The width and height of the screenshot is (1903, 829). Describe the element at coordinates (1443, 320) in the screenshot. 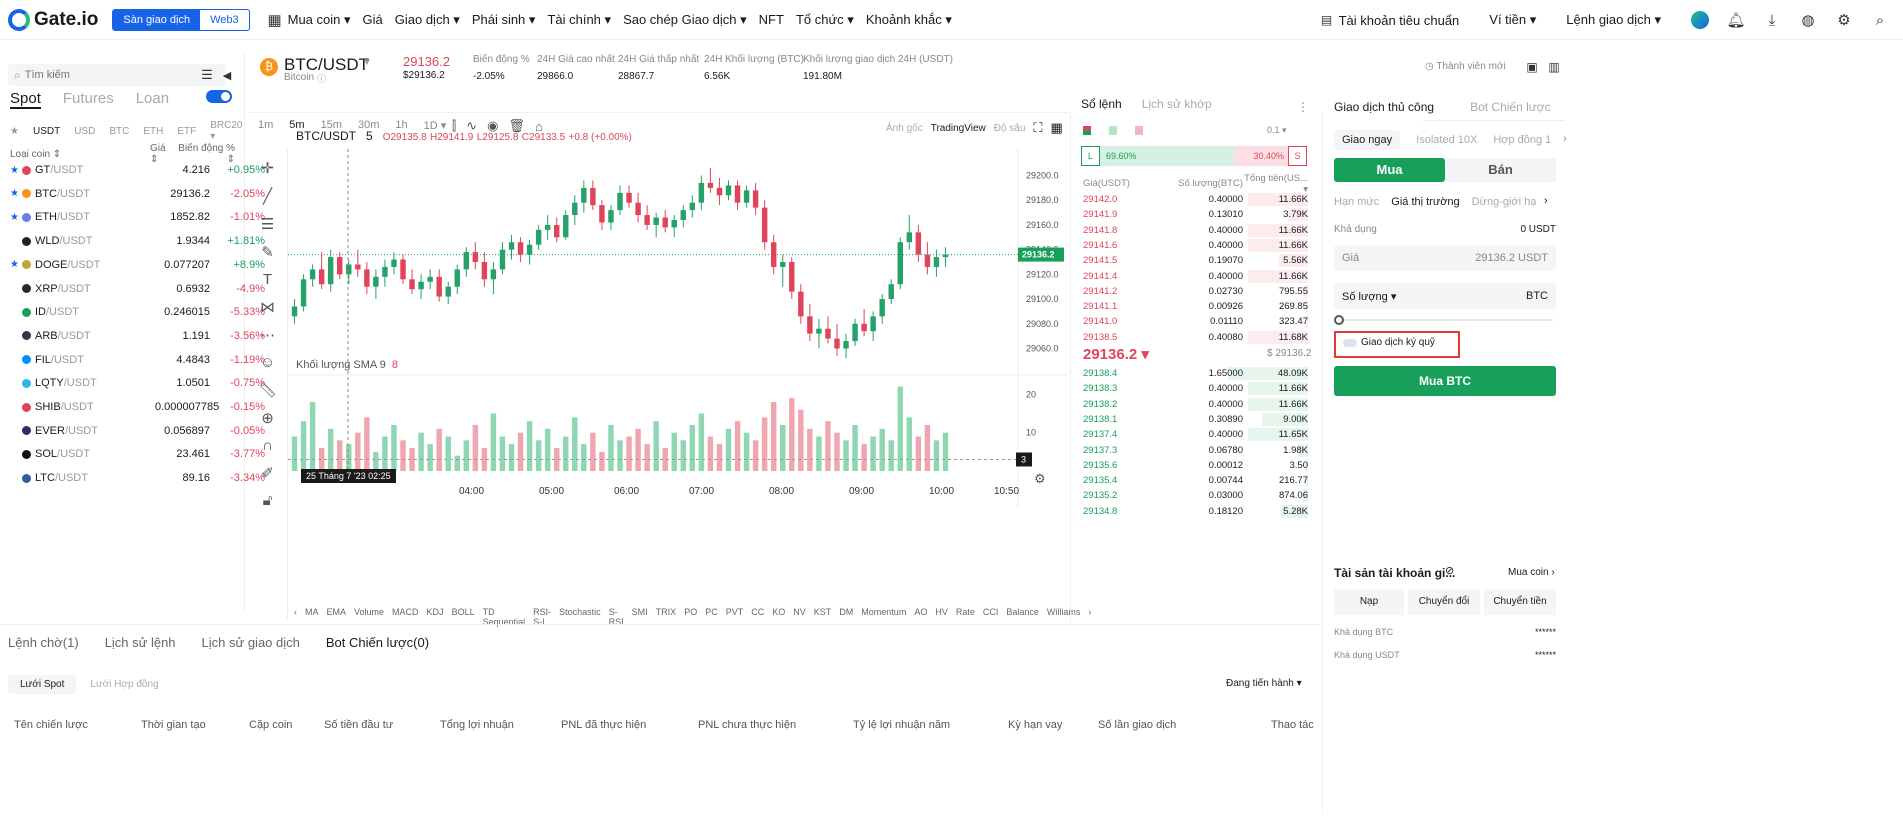

I see `amount-slider` at that location.